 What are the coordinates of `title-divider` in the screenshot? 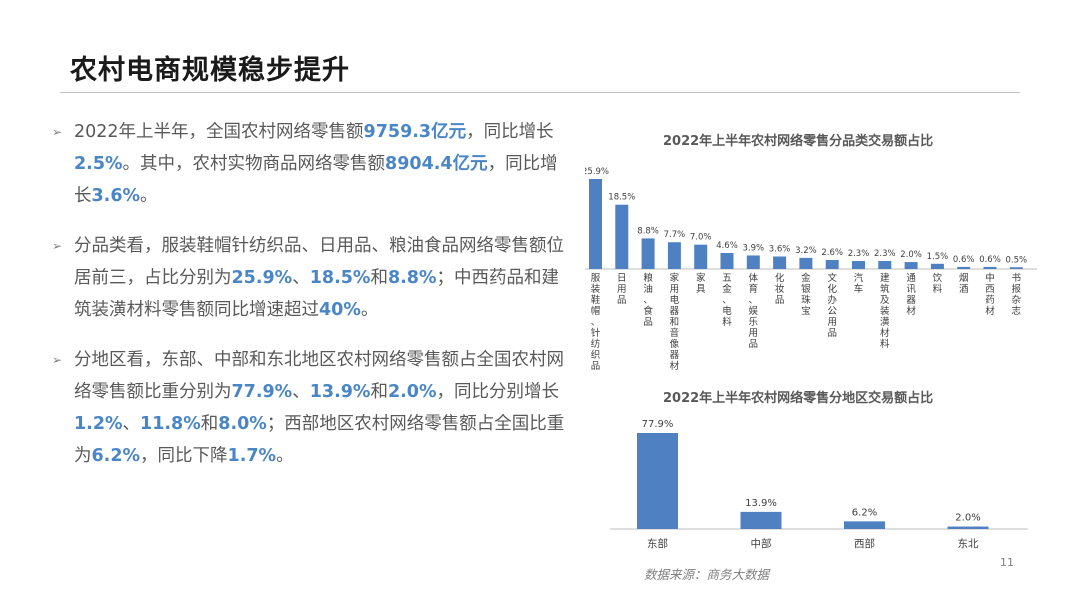 It's located at (540, 92).